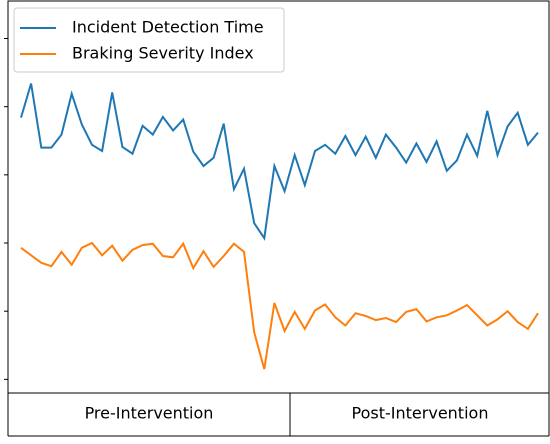 Image resolution: width=550 pixels, height=444 pixels. What do you see at coordinates (168, 27) in the screenshot?
I see `legend-label: Incident Detection Time` at bounding box center [168, 27].